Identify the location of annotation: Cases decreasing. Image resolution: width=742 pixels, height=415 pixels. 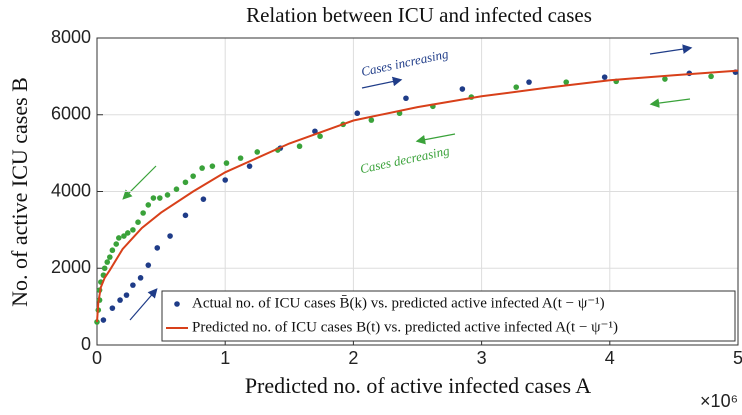
(405, 160).